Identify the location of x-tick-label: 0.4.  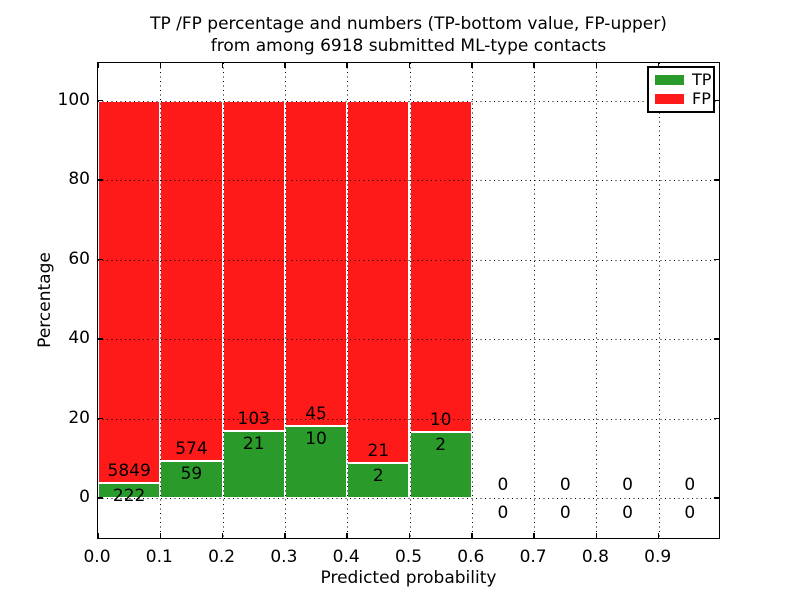
(346, 557).